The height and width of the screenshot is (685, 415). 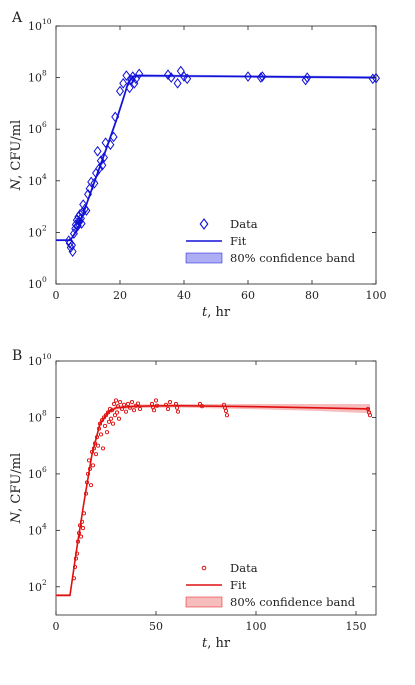 What do you see at coordinates (156, 626) in the screenshot?
I see `x-tick-label: 50` at bounding box center [156, 626].